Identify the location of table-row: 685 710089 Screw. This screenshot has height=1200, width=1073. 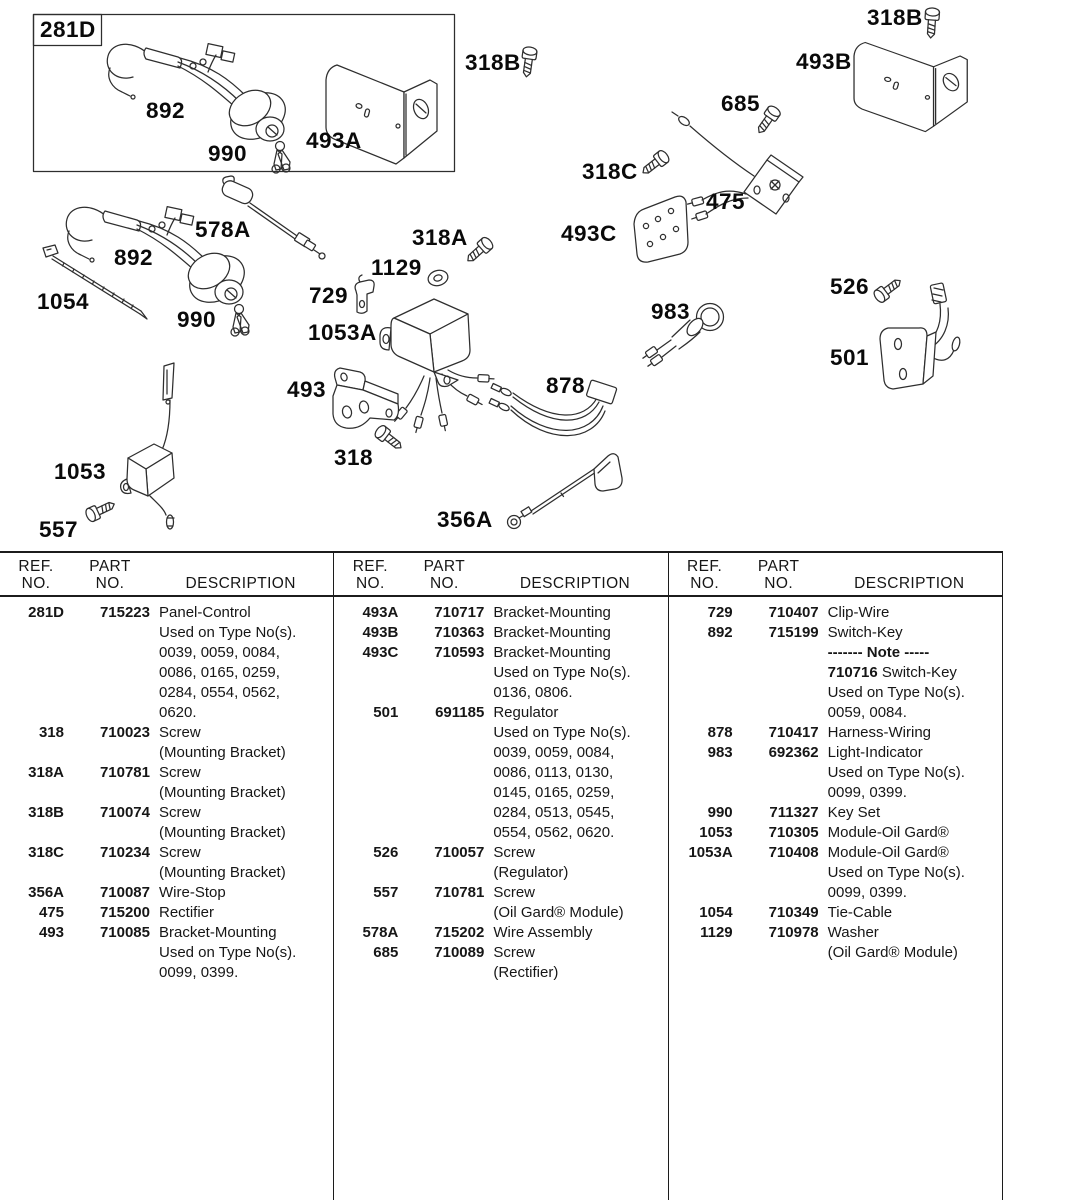
(500, 953).